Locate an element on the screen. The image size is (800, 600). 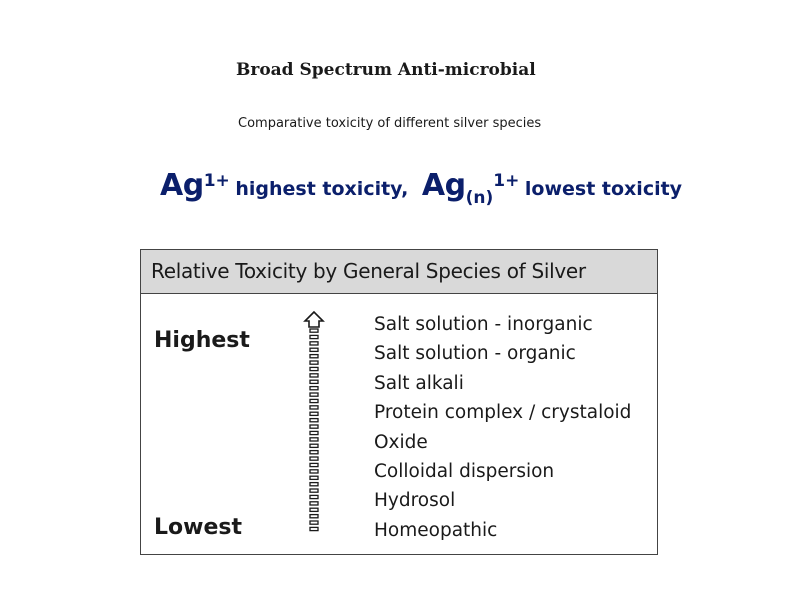
silver-cluster-symbol: Ag is located at coordinates (443, 185).